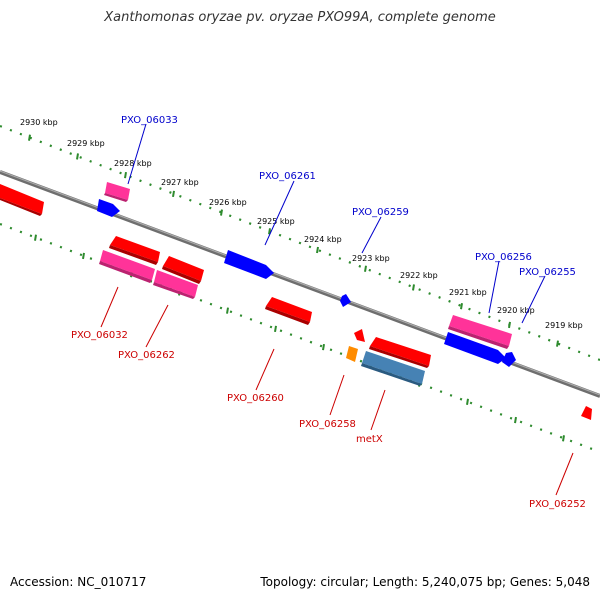 This screenshot has width=600, height=600. I want to click on gene-label: PXO_06260, so click(255, 398).